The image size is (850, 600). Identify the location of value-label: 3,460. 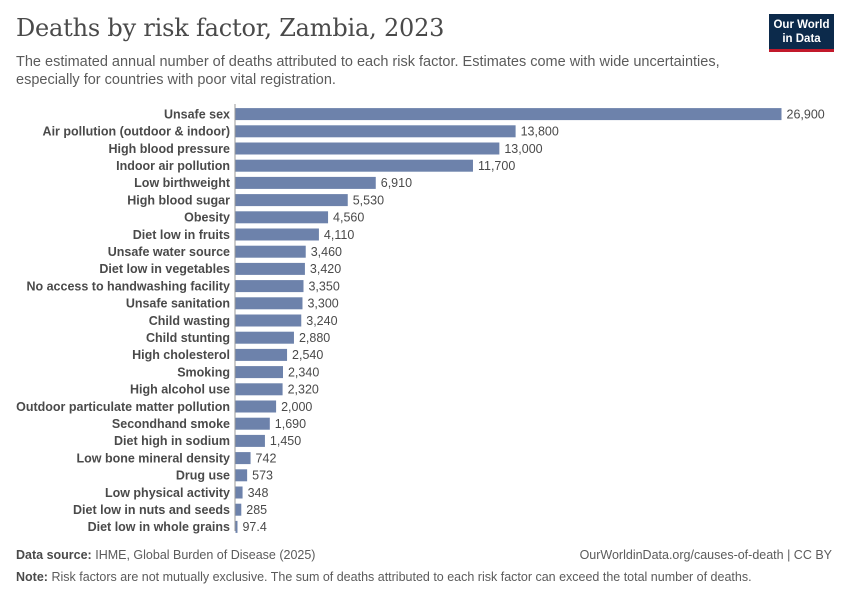
(326, 252).